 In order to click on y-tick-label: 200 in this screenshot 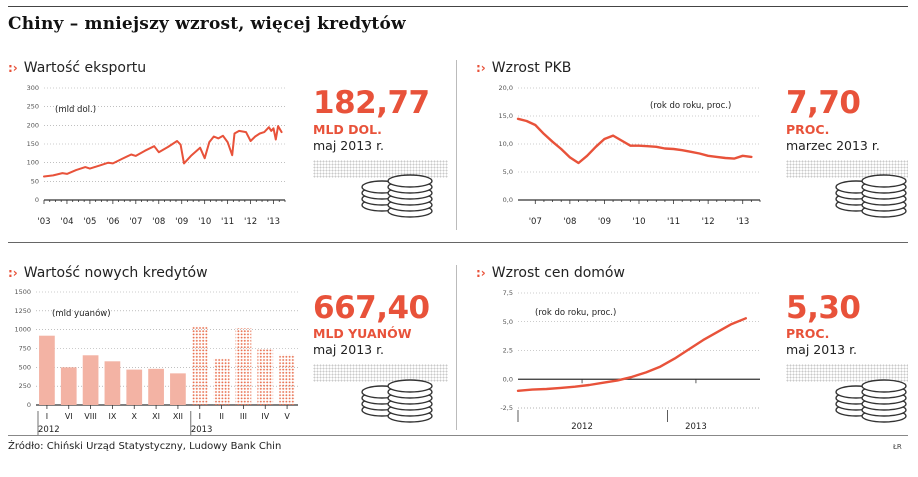, I will do `click(33, 125)`.